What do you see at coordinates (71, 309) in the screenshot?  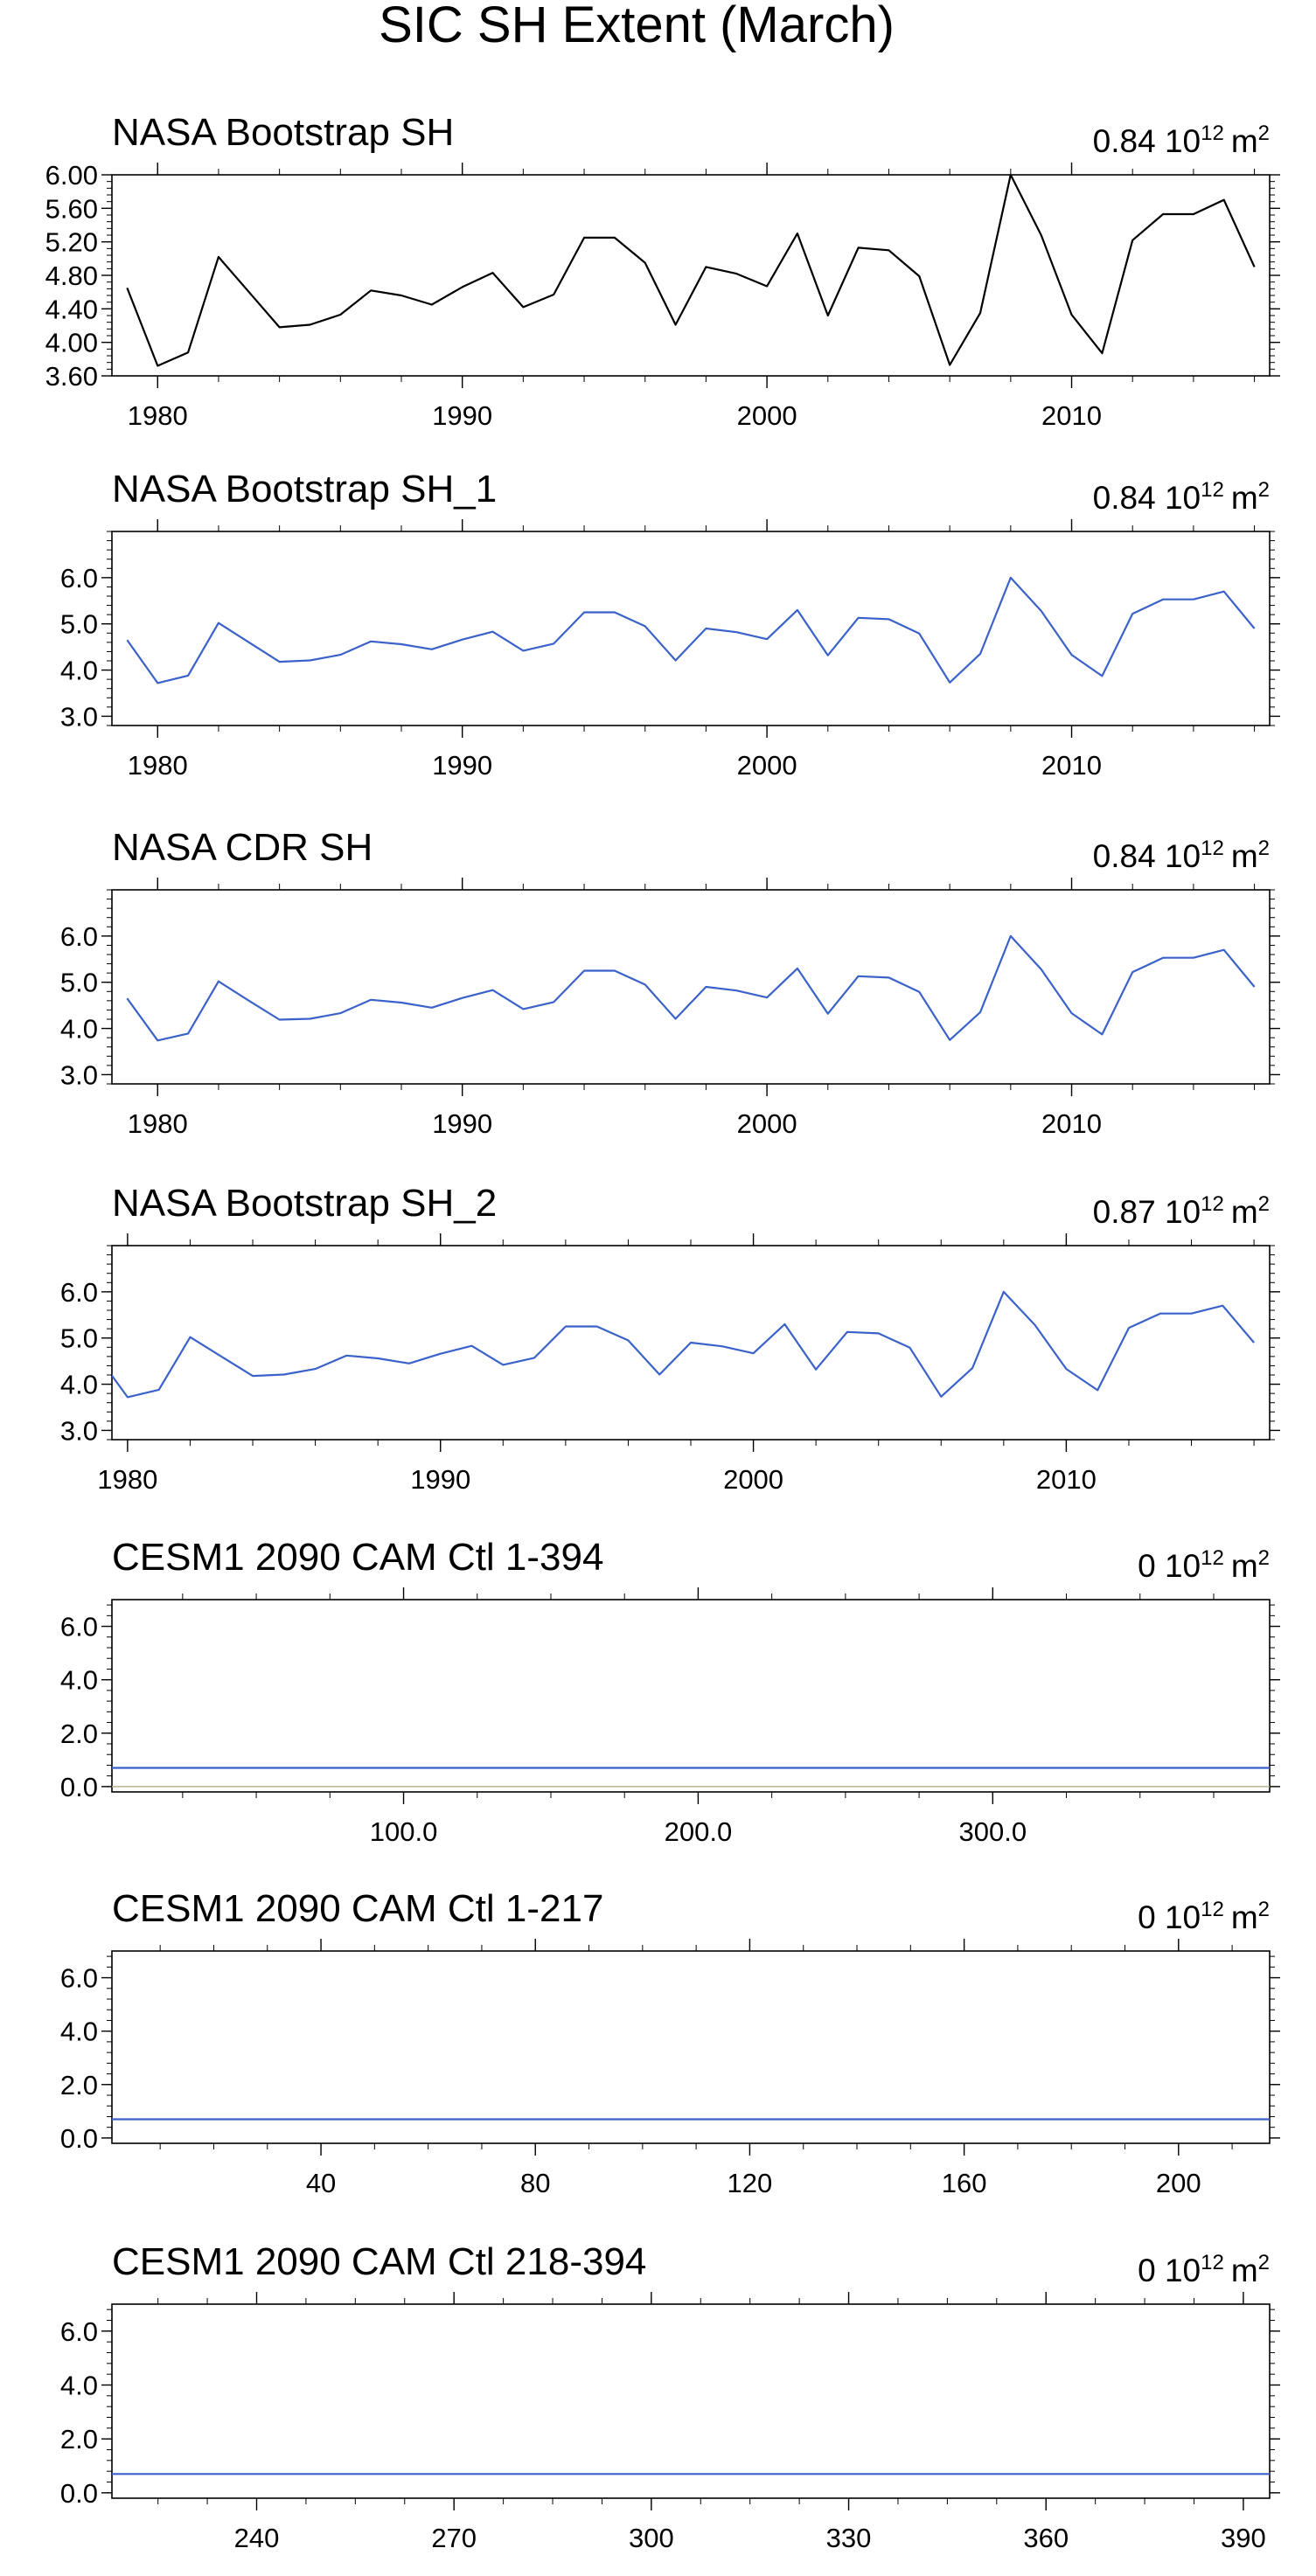 I see `y-tick-label: 4.40` at bounding box center [71, 309].